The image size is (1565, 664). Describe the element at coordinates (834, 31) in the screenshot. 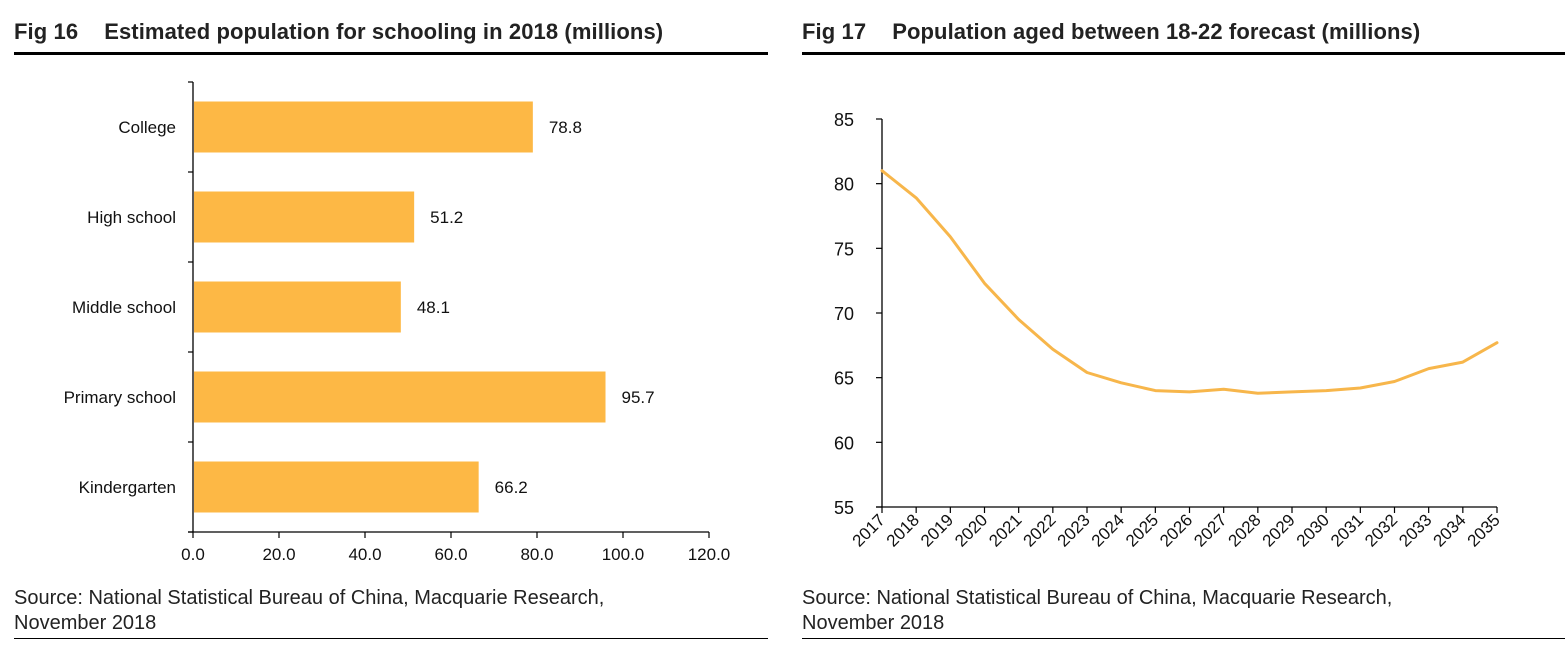

I see `figure-17-label: Fig 17` at that location.